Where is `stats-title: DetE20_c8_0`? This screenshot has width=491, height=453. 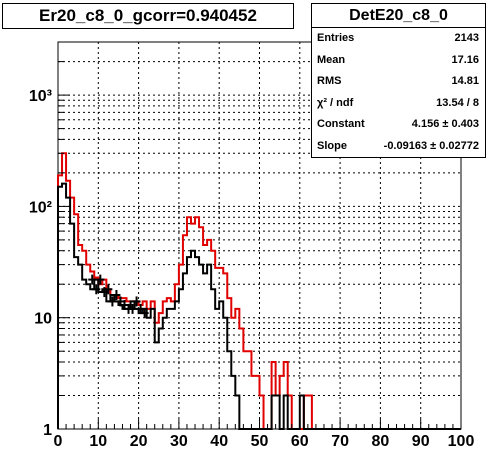 stats-title: DetE20_c8_0 is located at coordinates (398, 16).